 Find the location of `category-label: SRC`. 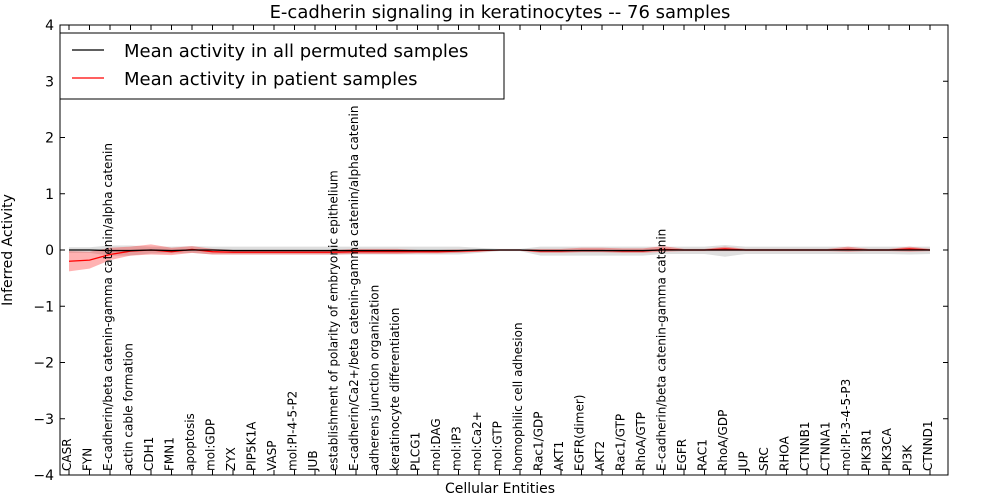

category-label: SRC is located at coordinates (764, 459).